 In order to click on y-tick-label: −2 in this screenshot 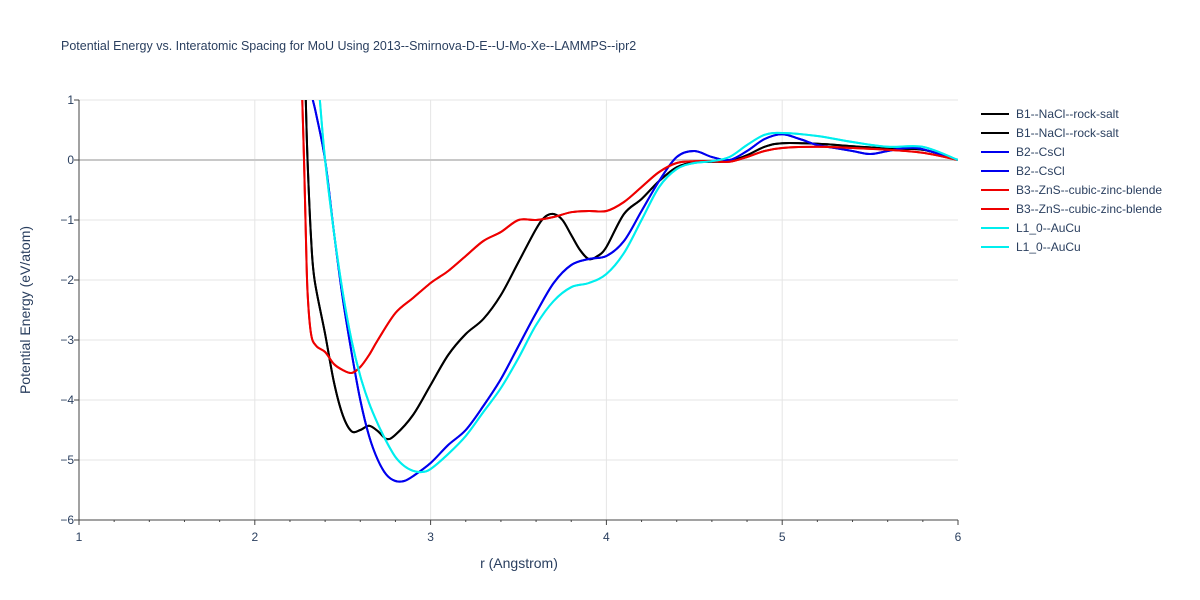, I will do `click(67, 280)`.